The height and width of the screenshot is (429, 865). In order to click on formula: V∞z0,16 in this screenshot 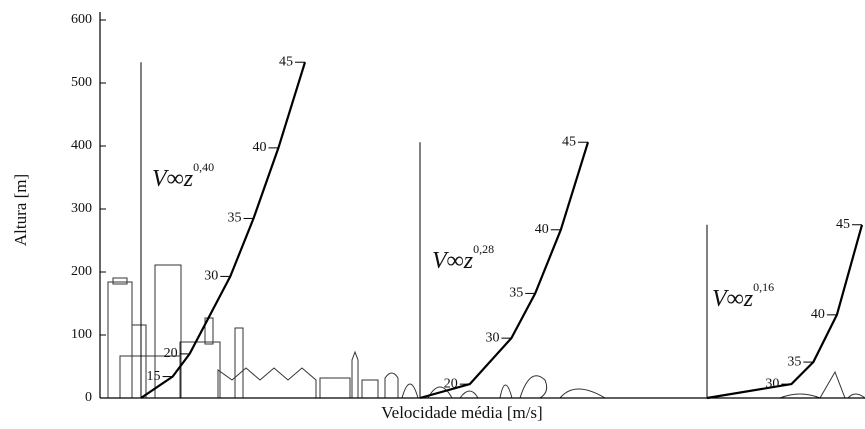, I will do `click(743, 296)`.